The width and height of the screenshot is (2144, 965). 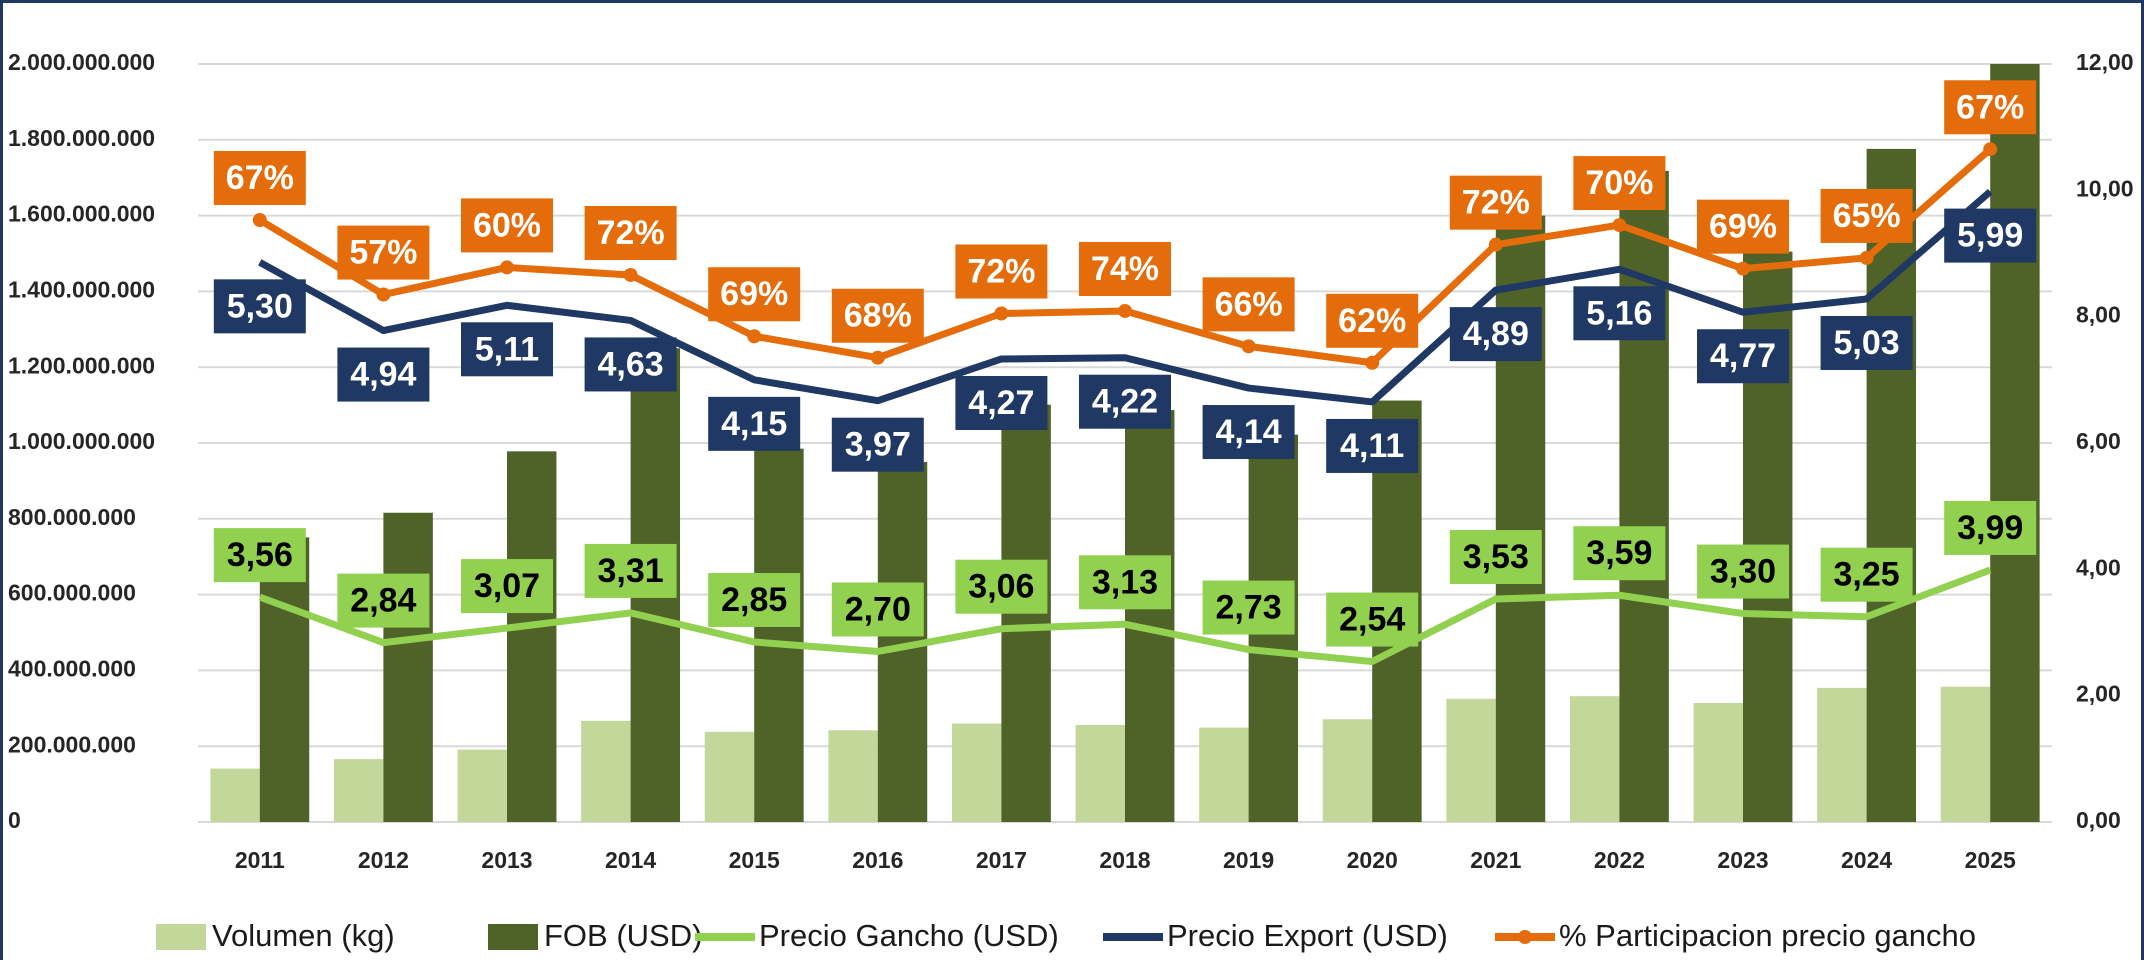 I want to click on y-tick-label: 1.600.000.000, so click(x=81, y=214).